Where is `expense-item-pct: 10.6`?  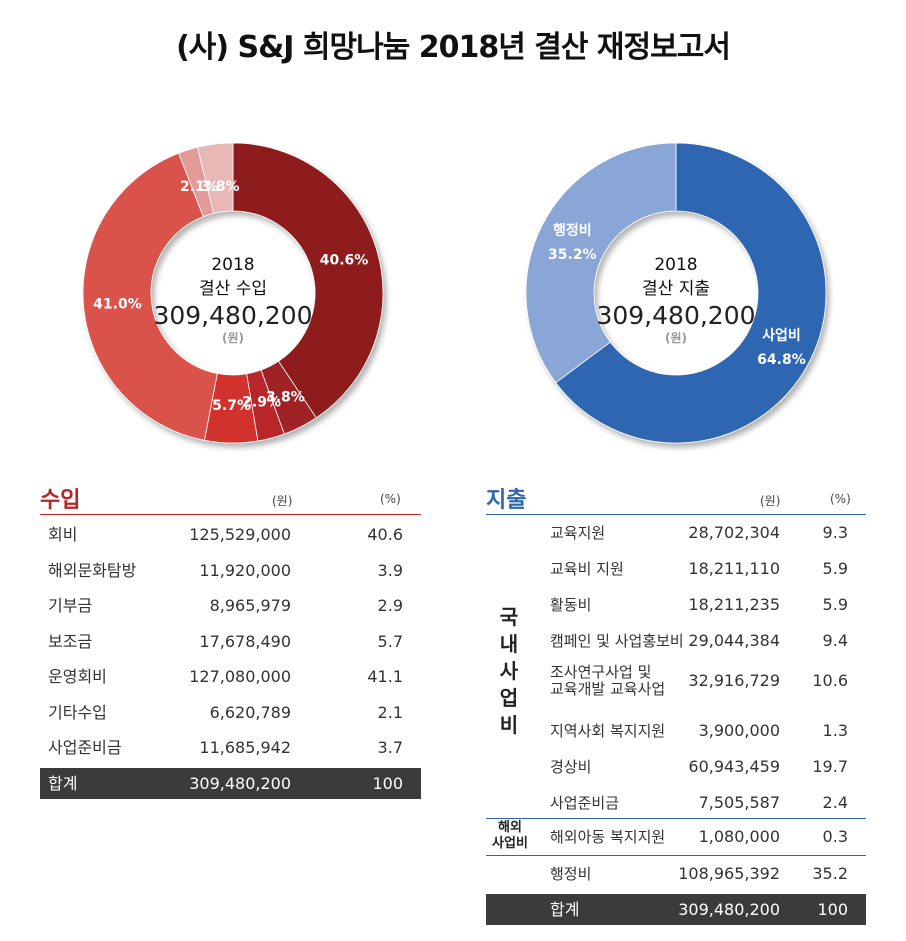 expense-item-pct: 10.6 is located at coordinates (830, 680).